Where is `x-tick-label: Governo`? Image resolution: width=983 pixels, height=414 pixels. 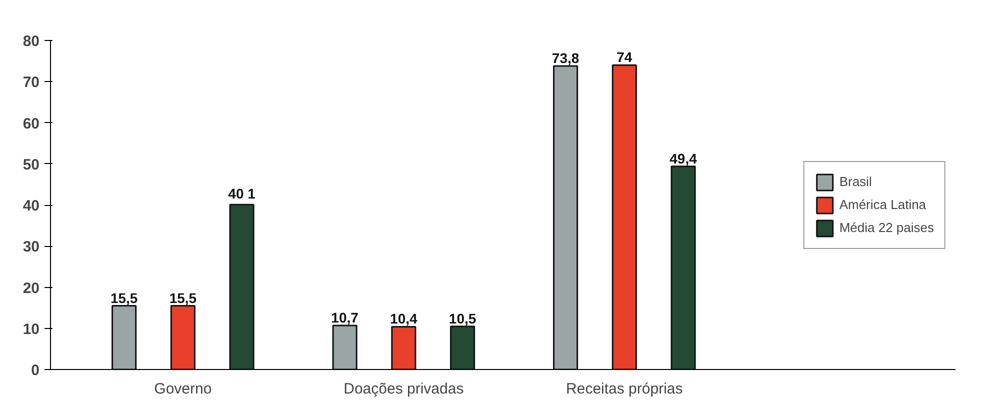 x-tick-label: Governo is located at coordinates (183, 389).